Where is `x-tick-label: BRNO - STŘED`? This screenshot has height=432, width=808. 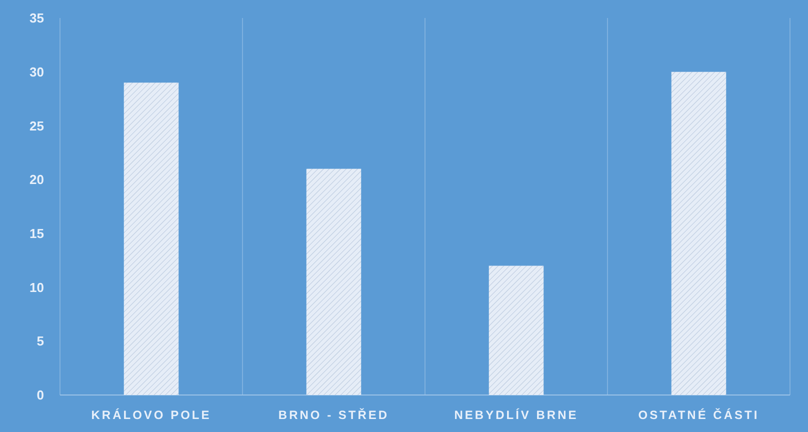
x-tick-label: BRNO - STŘED is located at coordinates (334, 415).